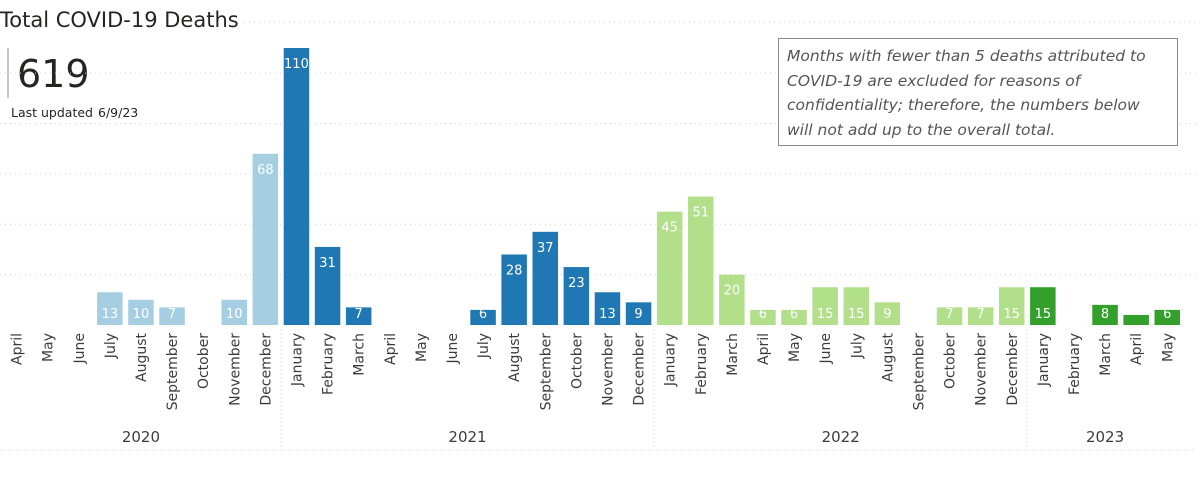 The width and height of the screenshot is (1200, 491). I want to click on data-label-july-2020: 13, so click(110, 314).